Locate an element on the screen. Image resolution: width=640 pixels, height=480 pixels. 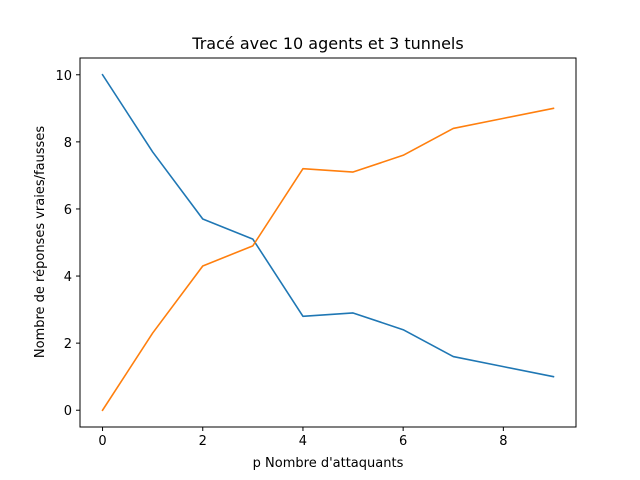
y-tick-label: 4 is located at coordinates (68, 277).